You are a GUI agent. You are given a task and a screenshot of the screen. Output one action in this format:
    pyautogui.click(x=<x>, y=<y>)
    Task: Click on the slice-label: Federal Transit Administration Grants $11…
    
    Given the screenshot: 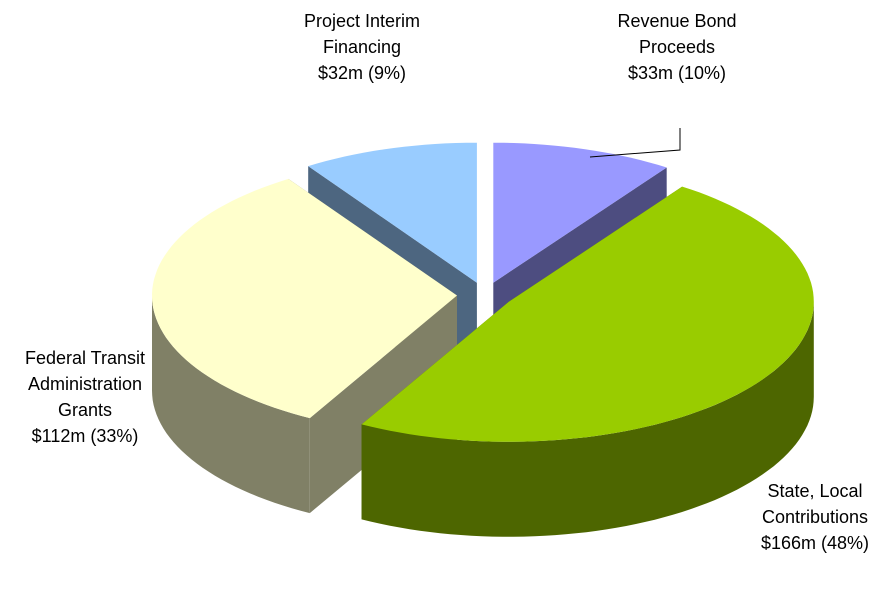 What is the action you would take?
    pyautogui.click(x=85, y=397)
    